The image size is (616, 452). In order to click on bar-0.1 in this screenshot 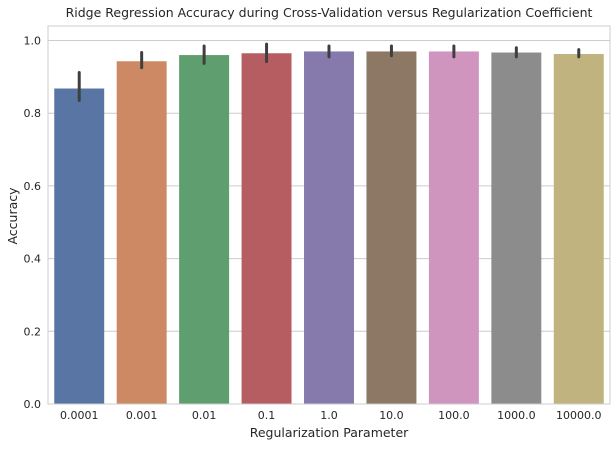, I will do `click(266, 229)`.